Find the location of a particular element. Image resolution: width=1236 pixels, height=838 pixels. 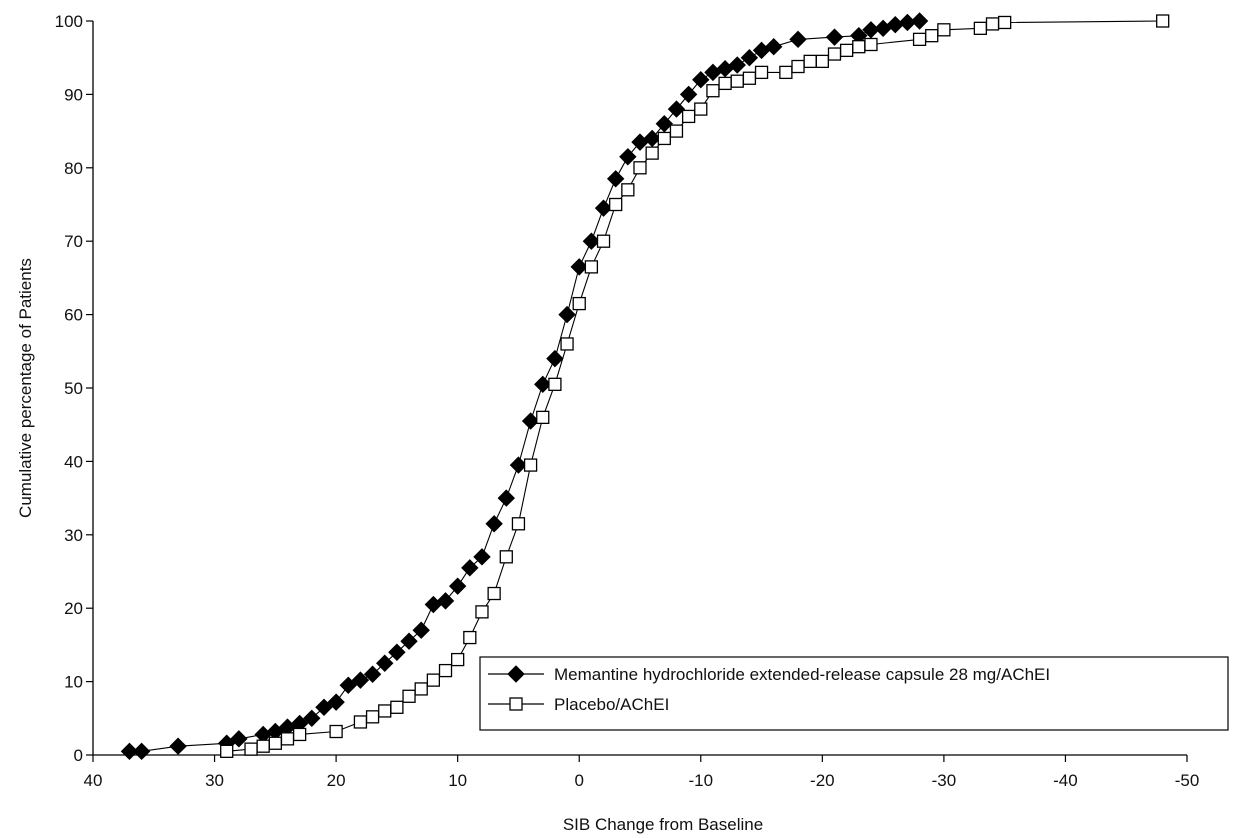

legend-marker-square is located at coordinates (516, 704).